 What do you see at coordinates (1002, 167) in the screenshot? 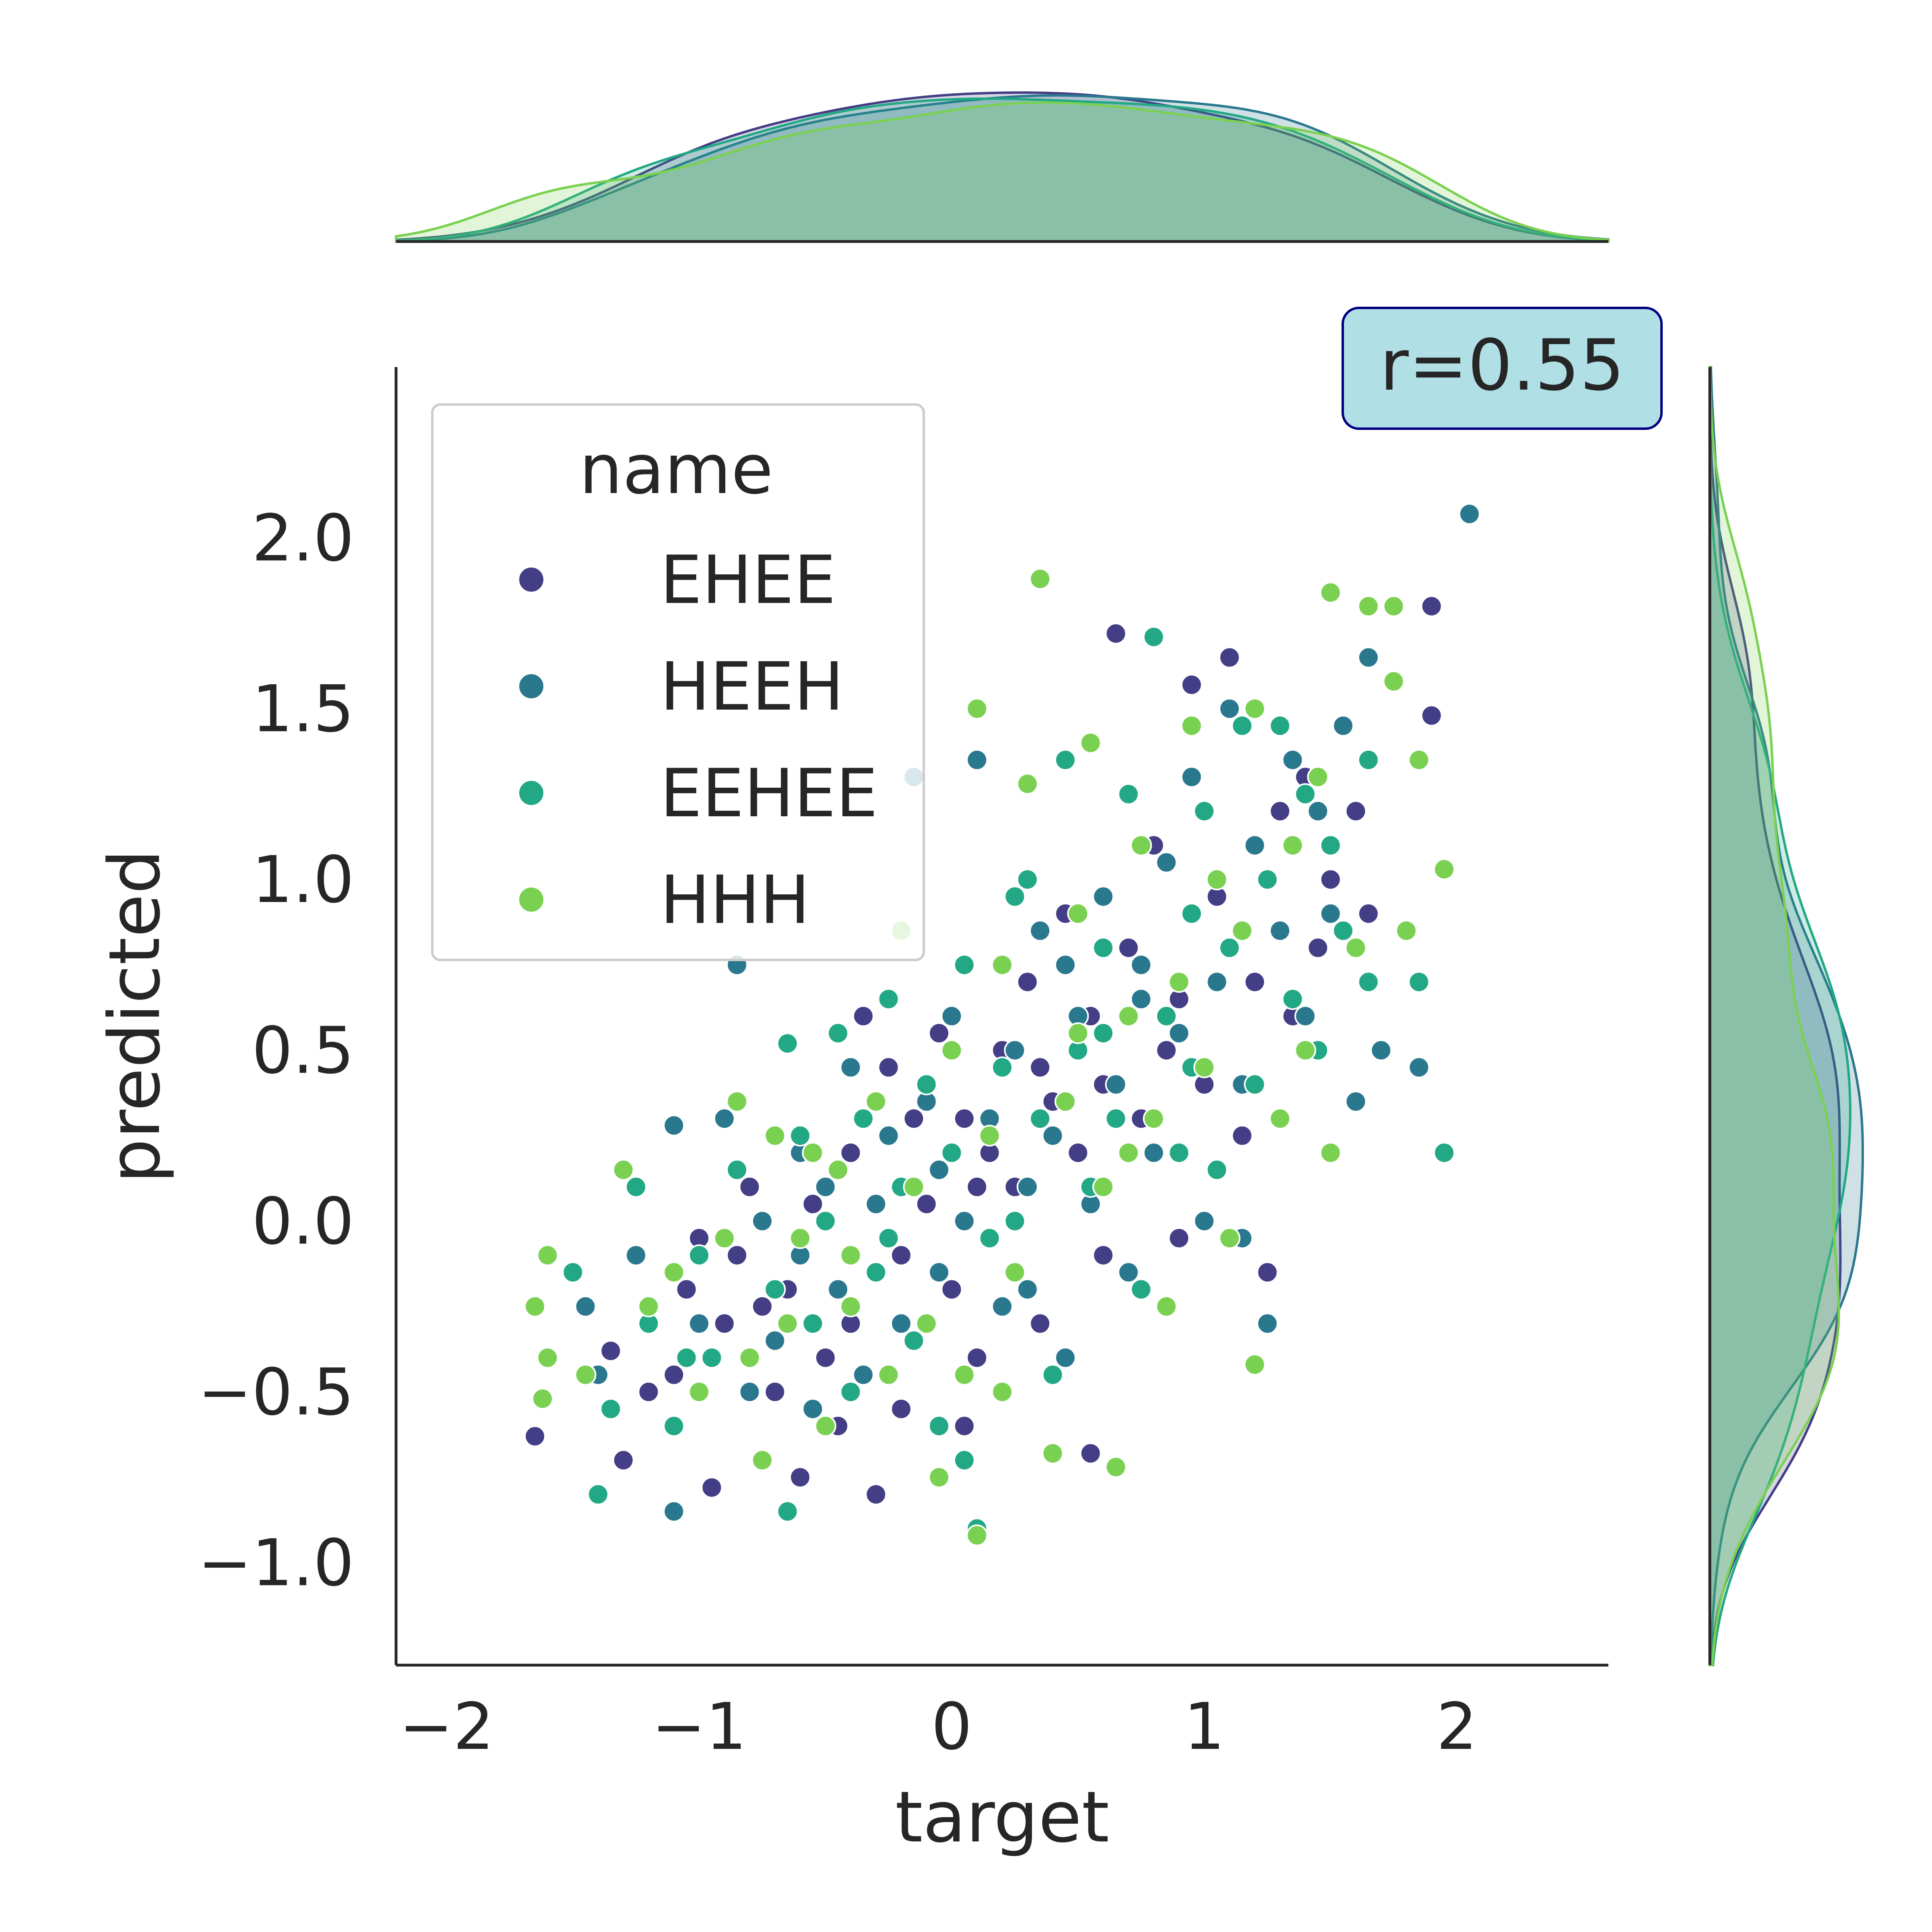
I see `top-kde-ehee` at bounding box center [1002, 167].